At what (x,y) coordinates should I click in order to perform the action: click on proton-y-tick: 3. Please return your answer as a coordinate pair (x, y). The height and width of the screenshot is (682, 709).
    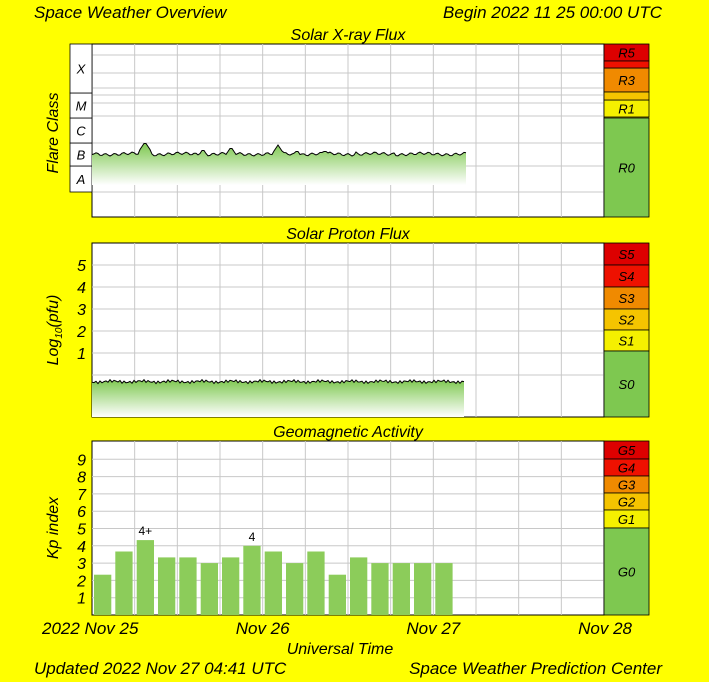
    Looking at the image, I should click on (81, 310).